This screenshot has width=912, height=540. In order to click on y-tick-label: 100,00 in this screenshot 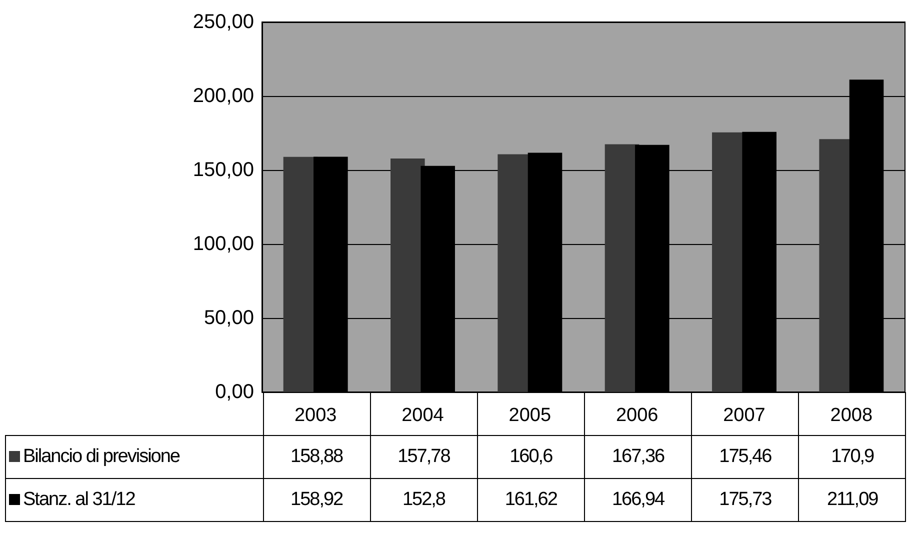, I will do `click(223, 244)`.